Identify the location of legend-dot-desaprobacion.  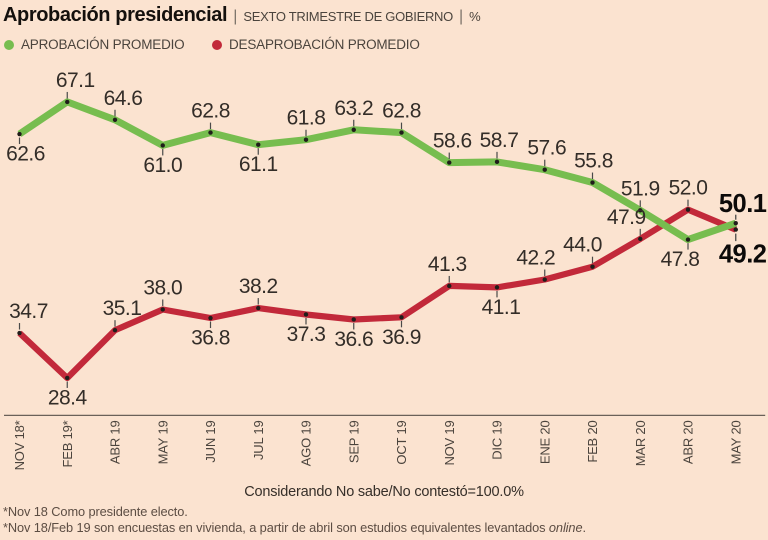
(217, 44).